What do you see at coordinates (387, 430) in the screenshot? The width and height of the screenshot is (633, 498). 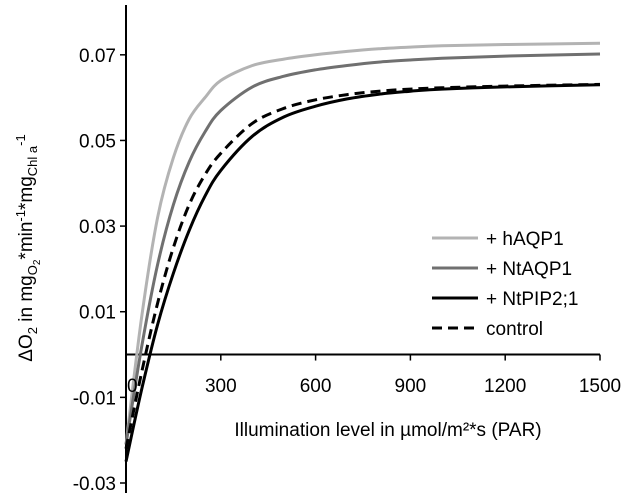 I see `x-axis-title: Illumination level in µmol/m²*s (PAR)` at bounding box center [387, 430].